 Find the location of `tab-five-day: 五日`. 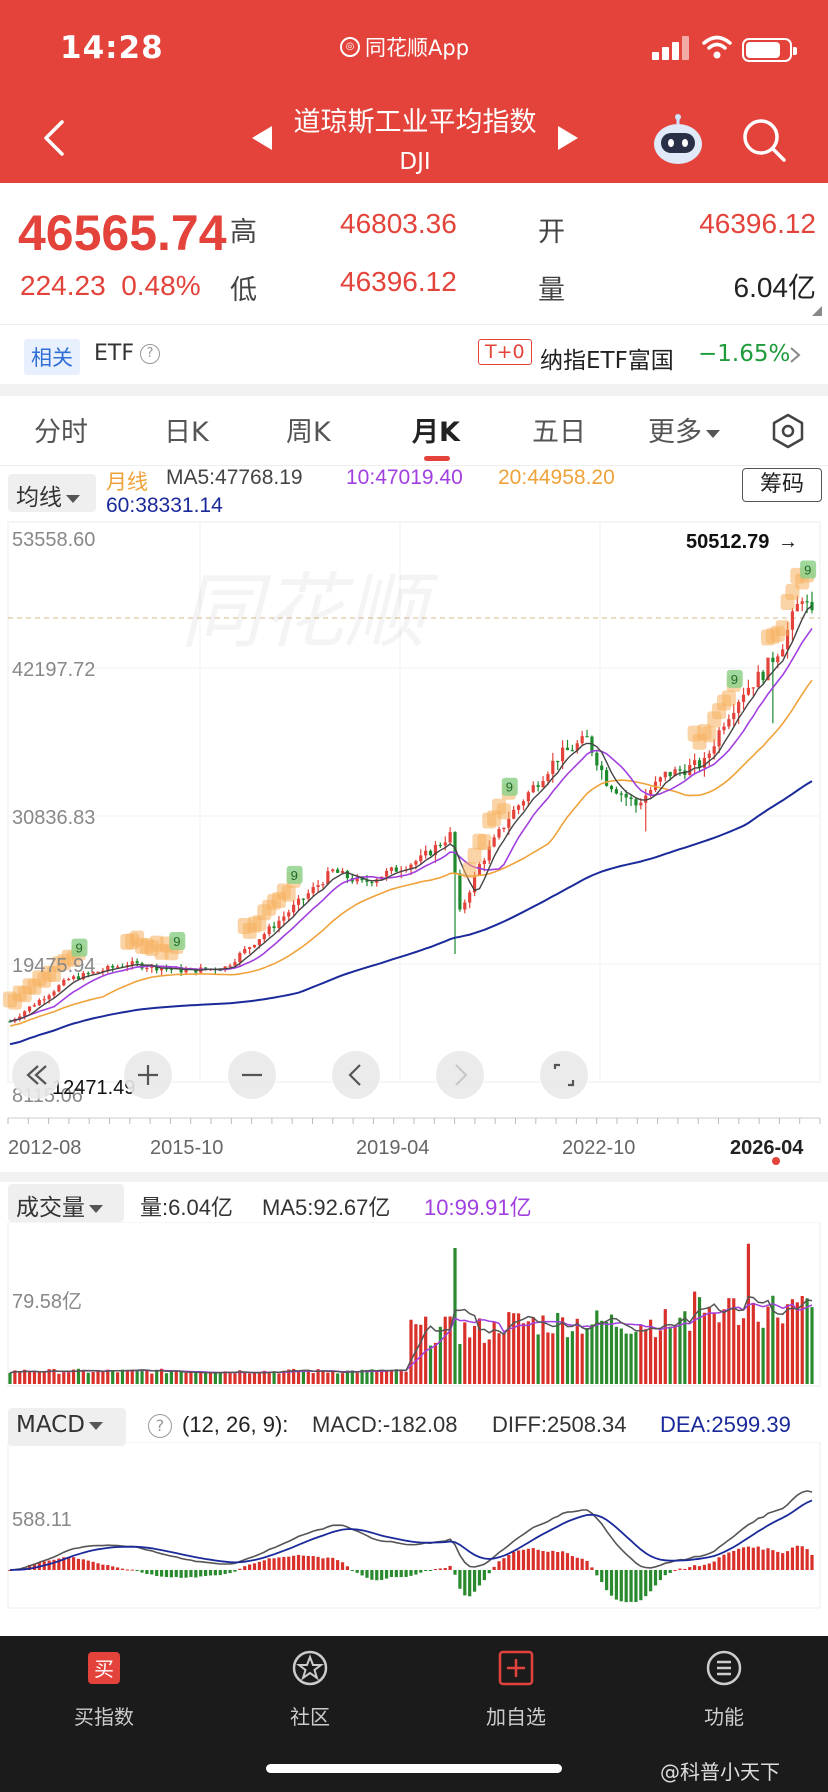

tab-five-day: 五日 is located at coordinates (559, 432).